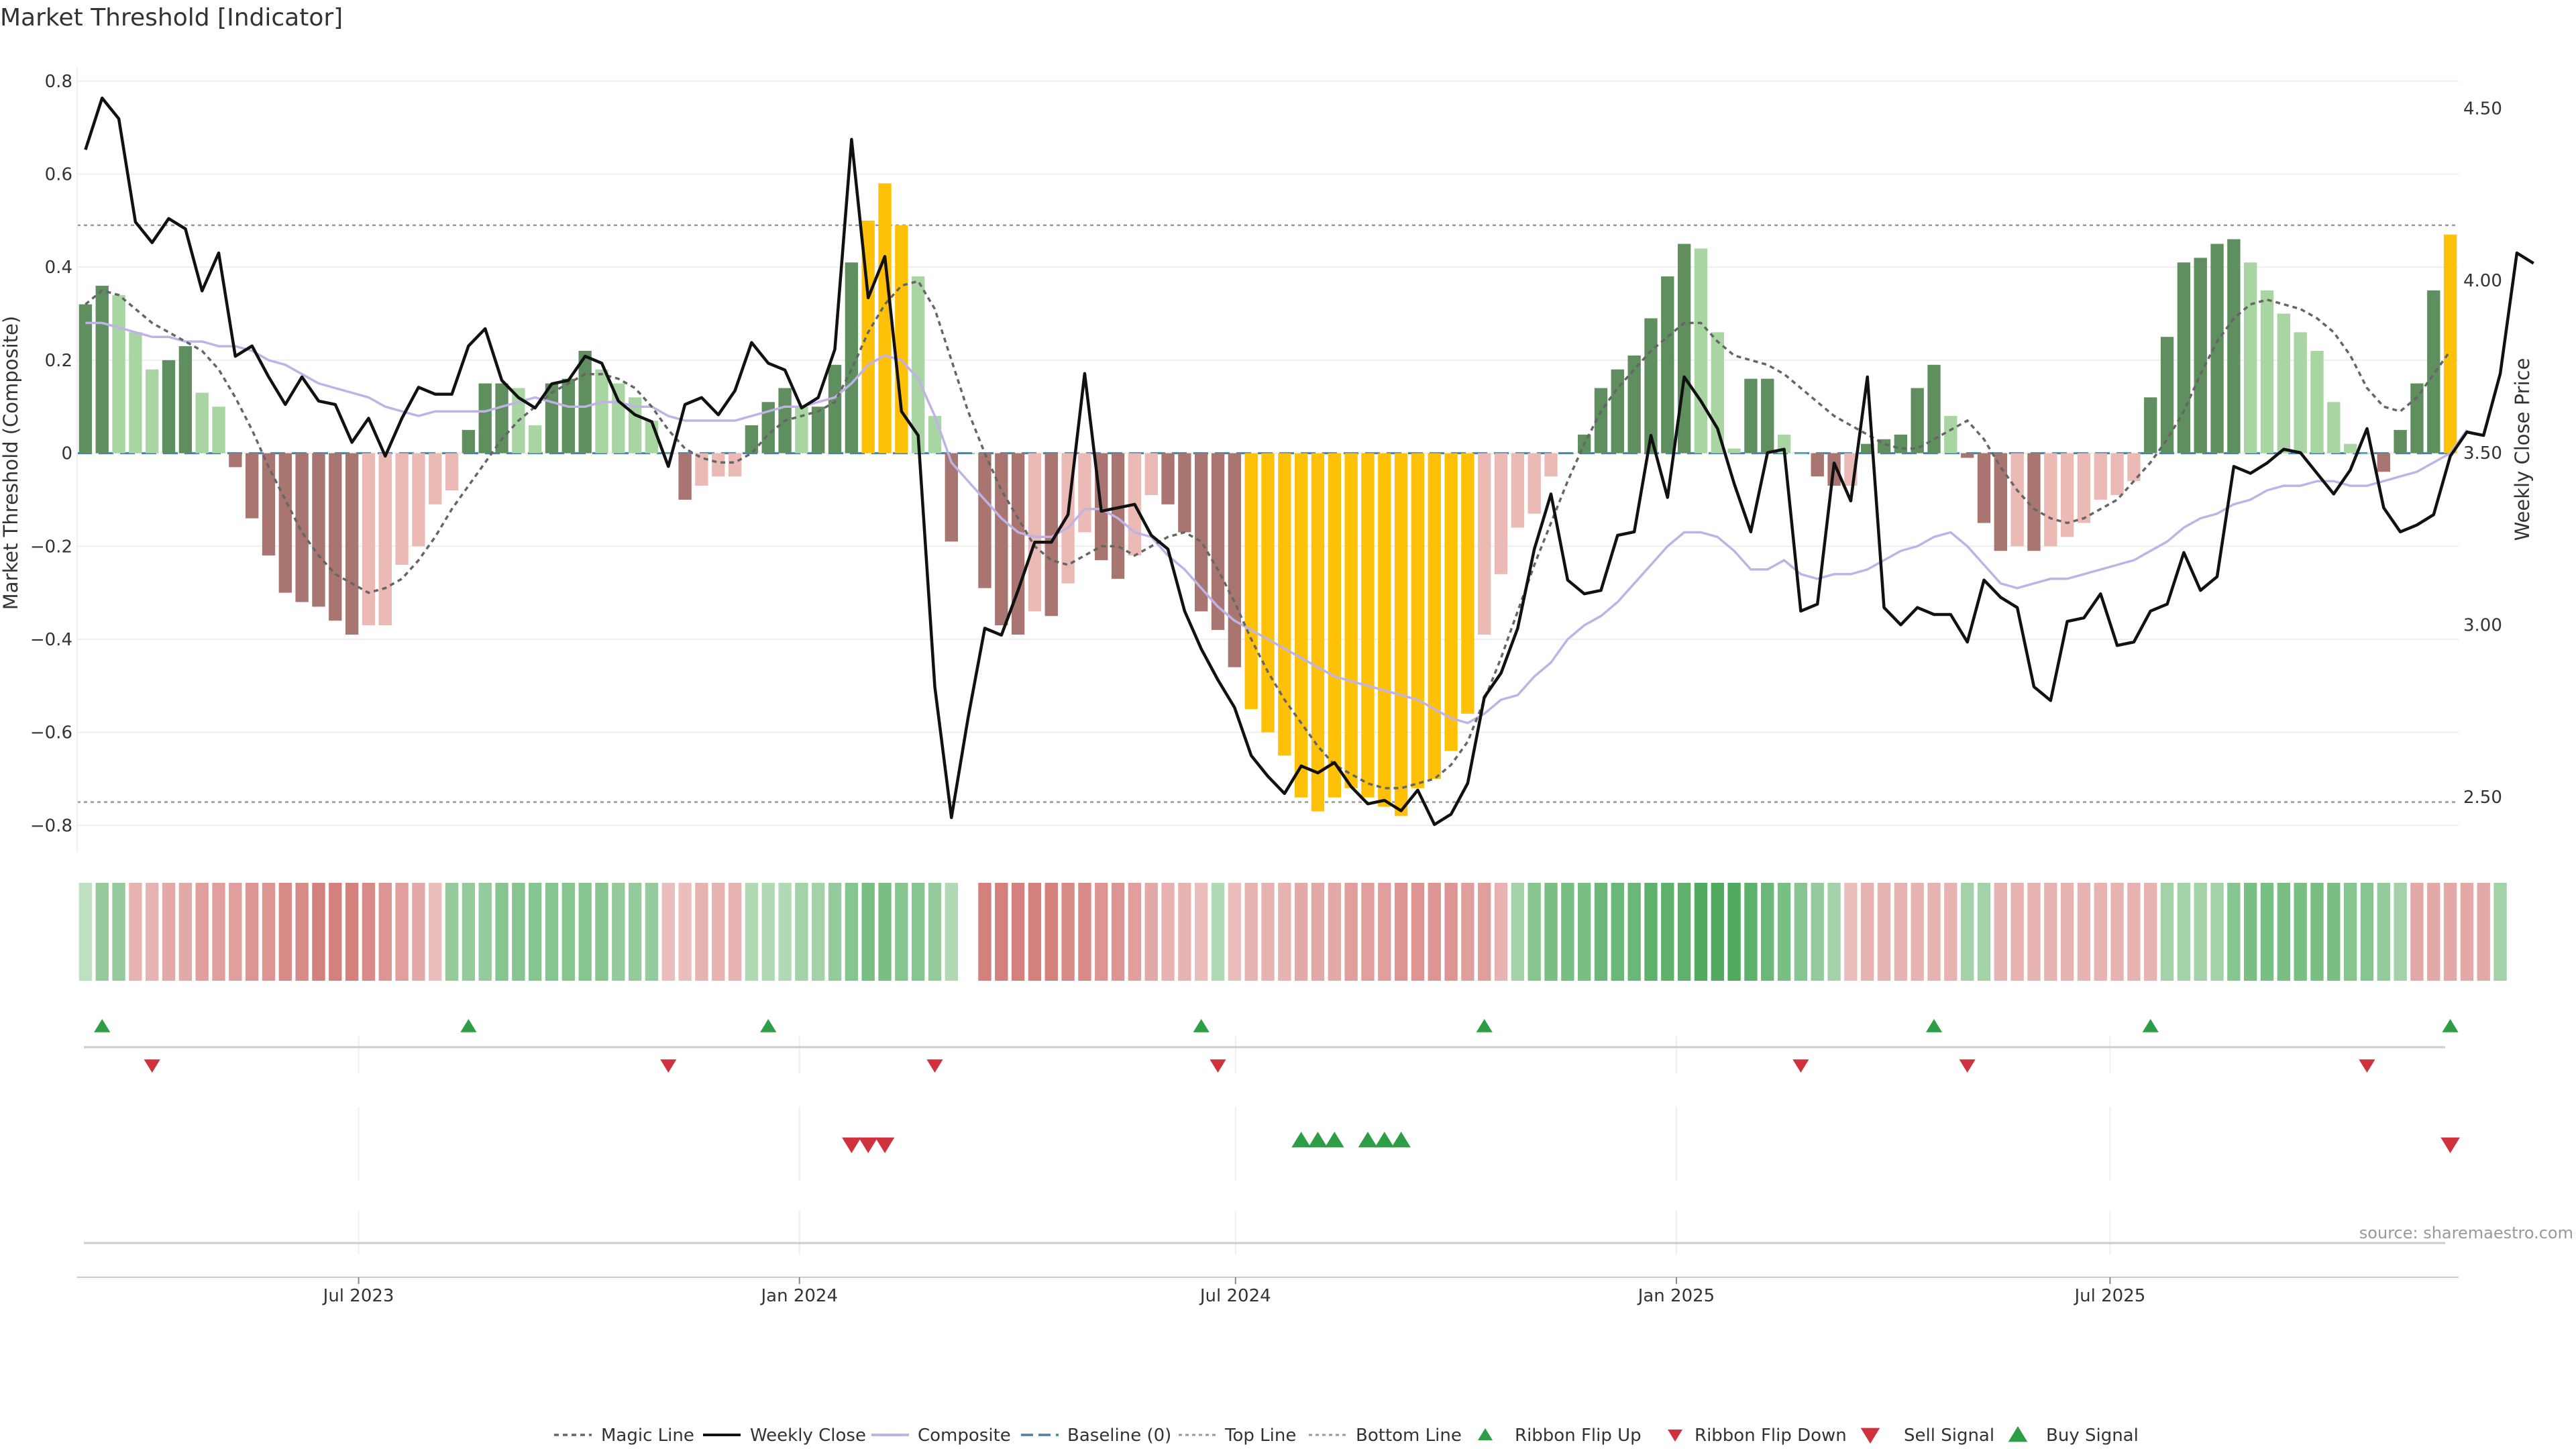 This screenshot has height=1449, width=2576. What do you see at coordinates (51, 640) in the screenshot?
I see `y-left-tick-label: −0.4` at bounding box center [51, 640].